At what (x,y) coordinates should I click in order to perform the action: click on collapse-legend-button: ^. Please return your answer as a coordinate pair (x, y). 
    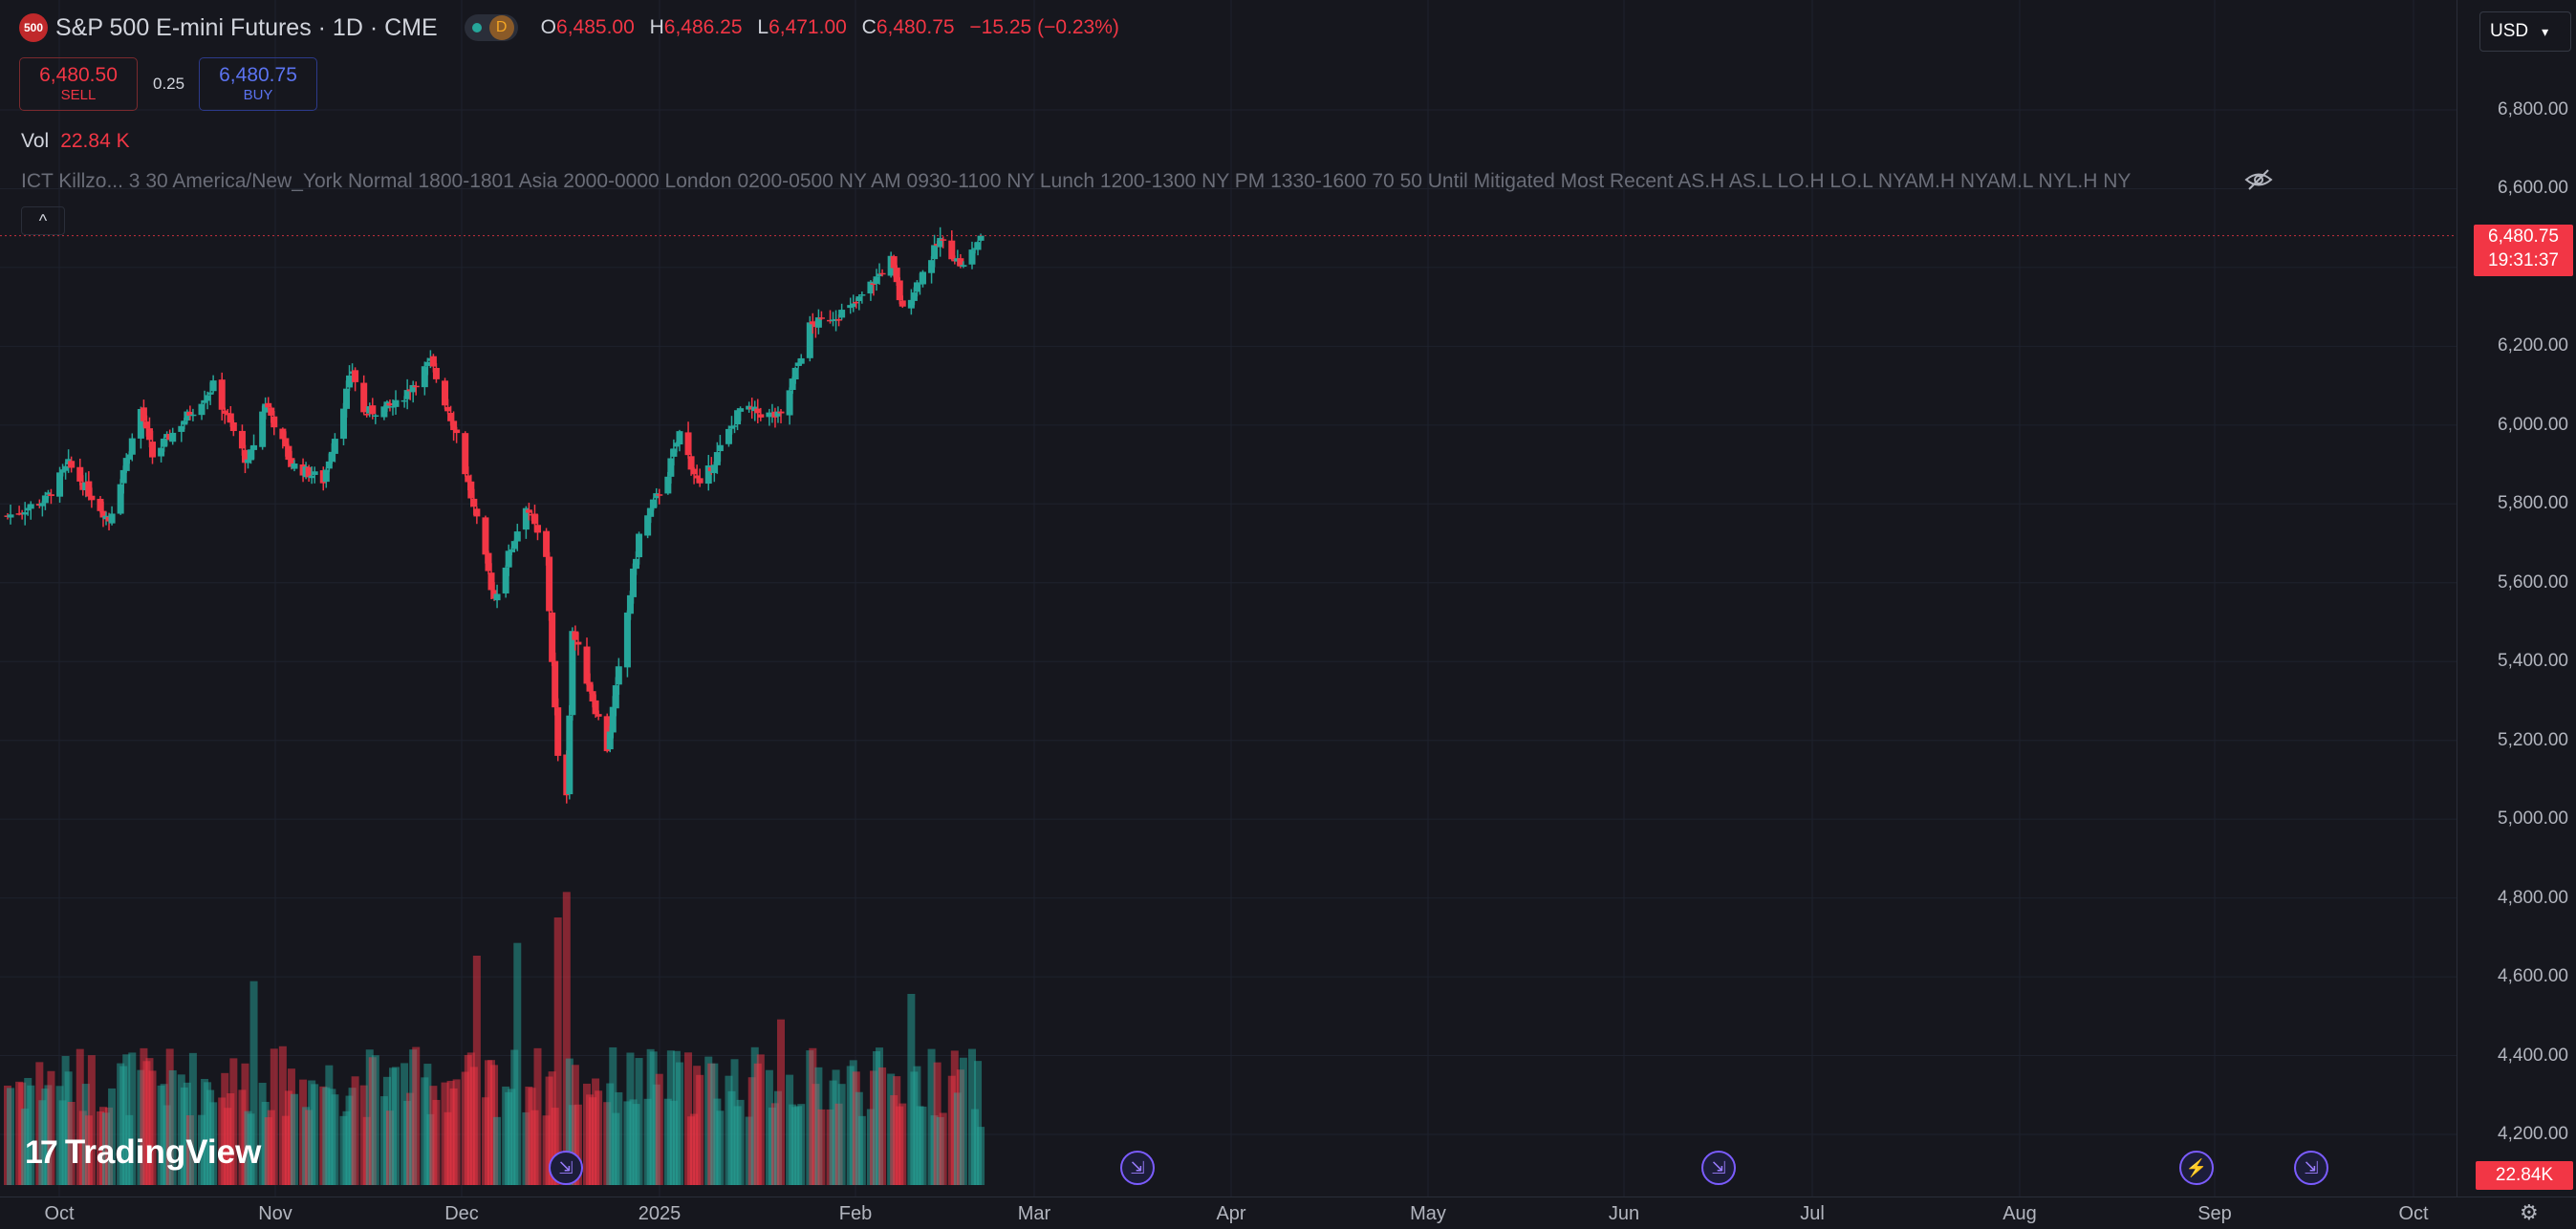
    Looking at the image, I should click on (43, 220).